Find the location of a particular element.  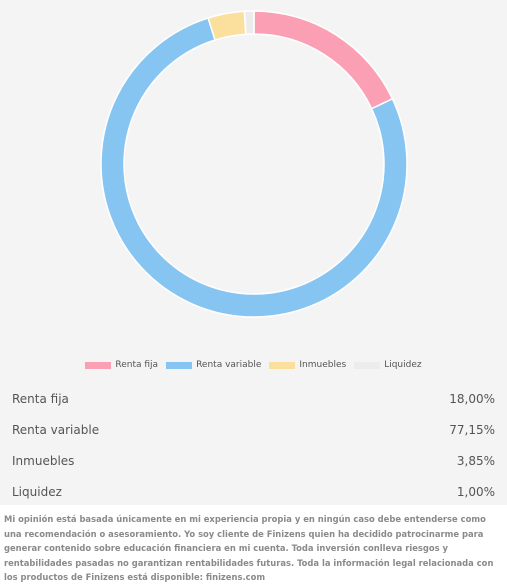

donut-slice-renta-fija is located at coordinates (323, 60).